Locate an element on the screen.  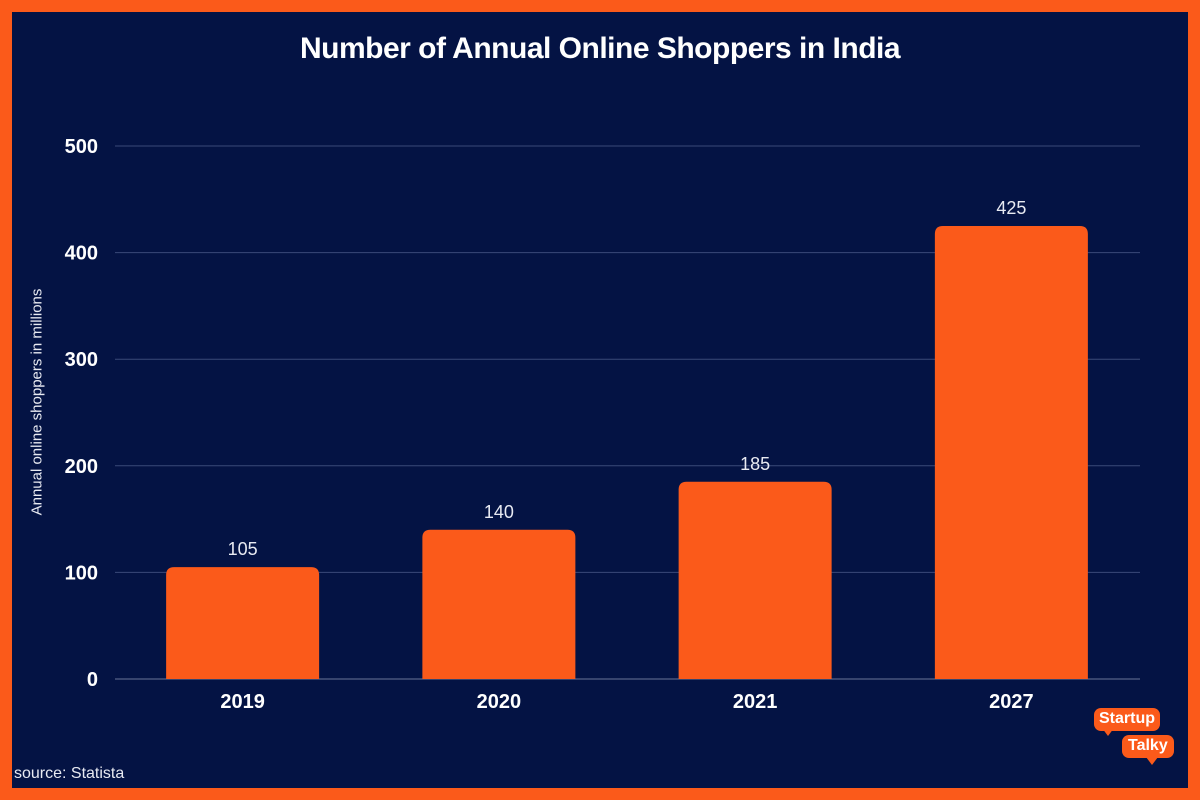
source-note: source: Statista is located at coordinates (69, 773).